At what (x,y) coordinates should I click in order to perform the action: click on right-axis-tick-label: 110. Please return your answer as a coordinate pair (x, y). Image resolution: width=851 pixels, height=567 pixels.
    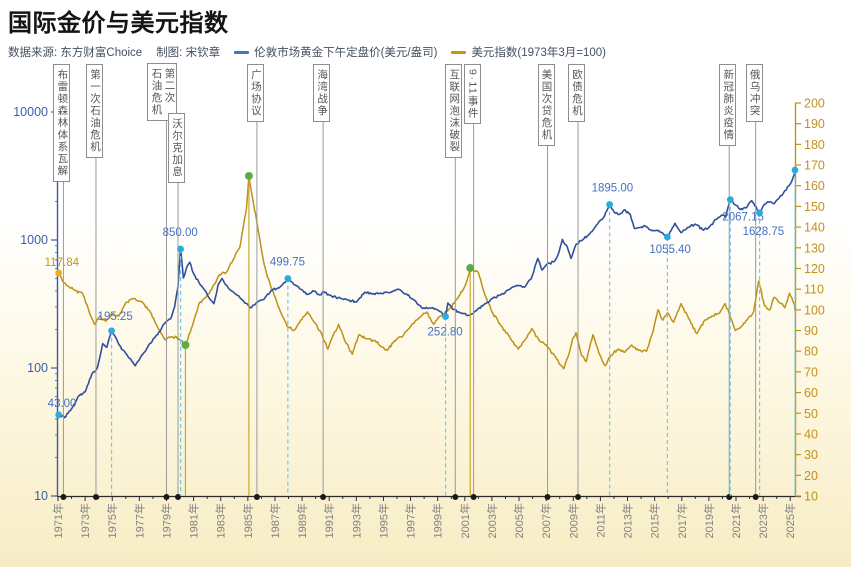
    Looking at the image, I should click on (814, 290).